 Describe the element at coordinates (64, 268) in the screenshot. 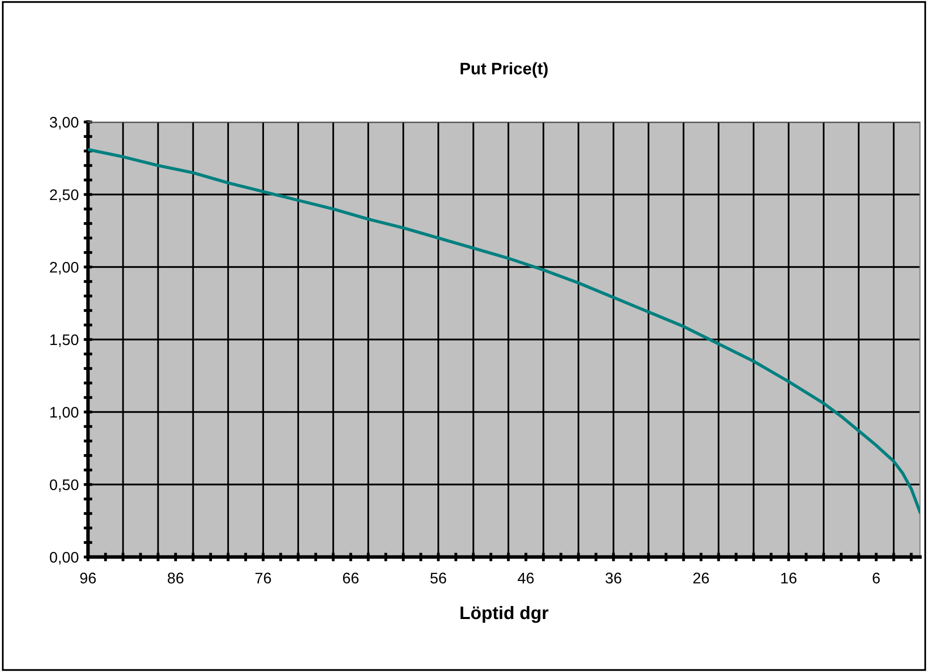

I see `y-tick-label: 2,00` at that location.